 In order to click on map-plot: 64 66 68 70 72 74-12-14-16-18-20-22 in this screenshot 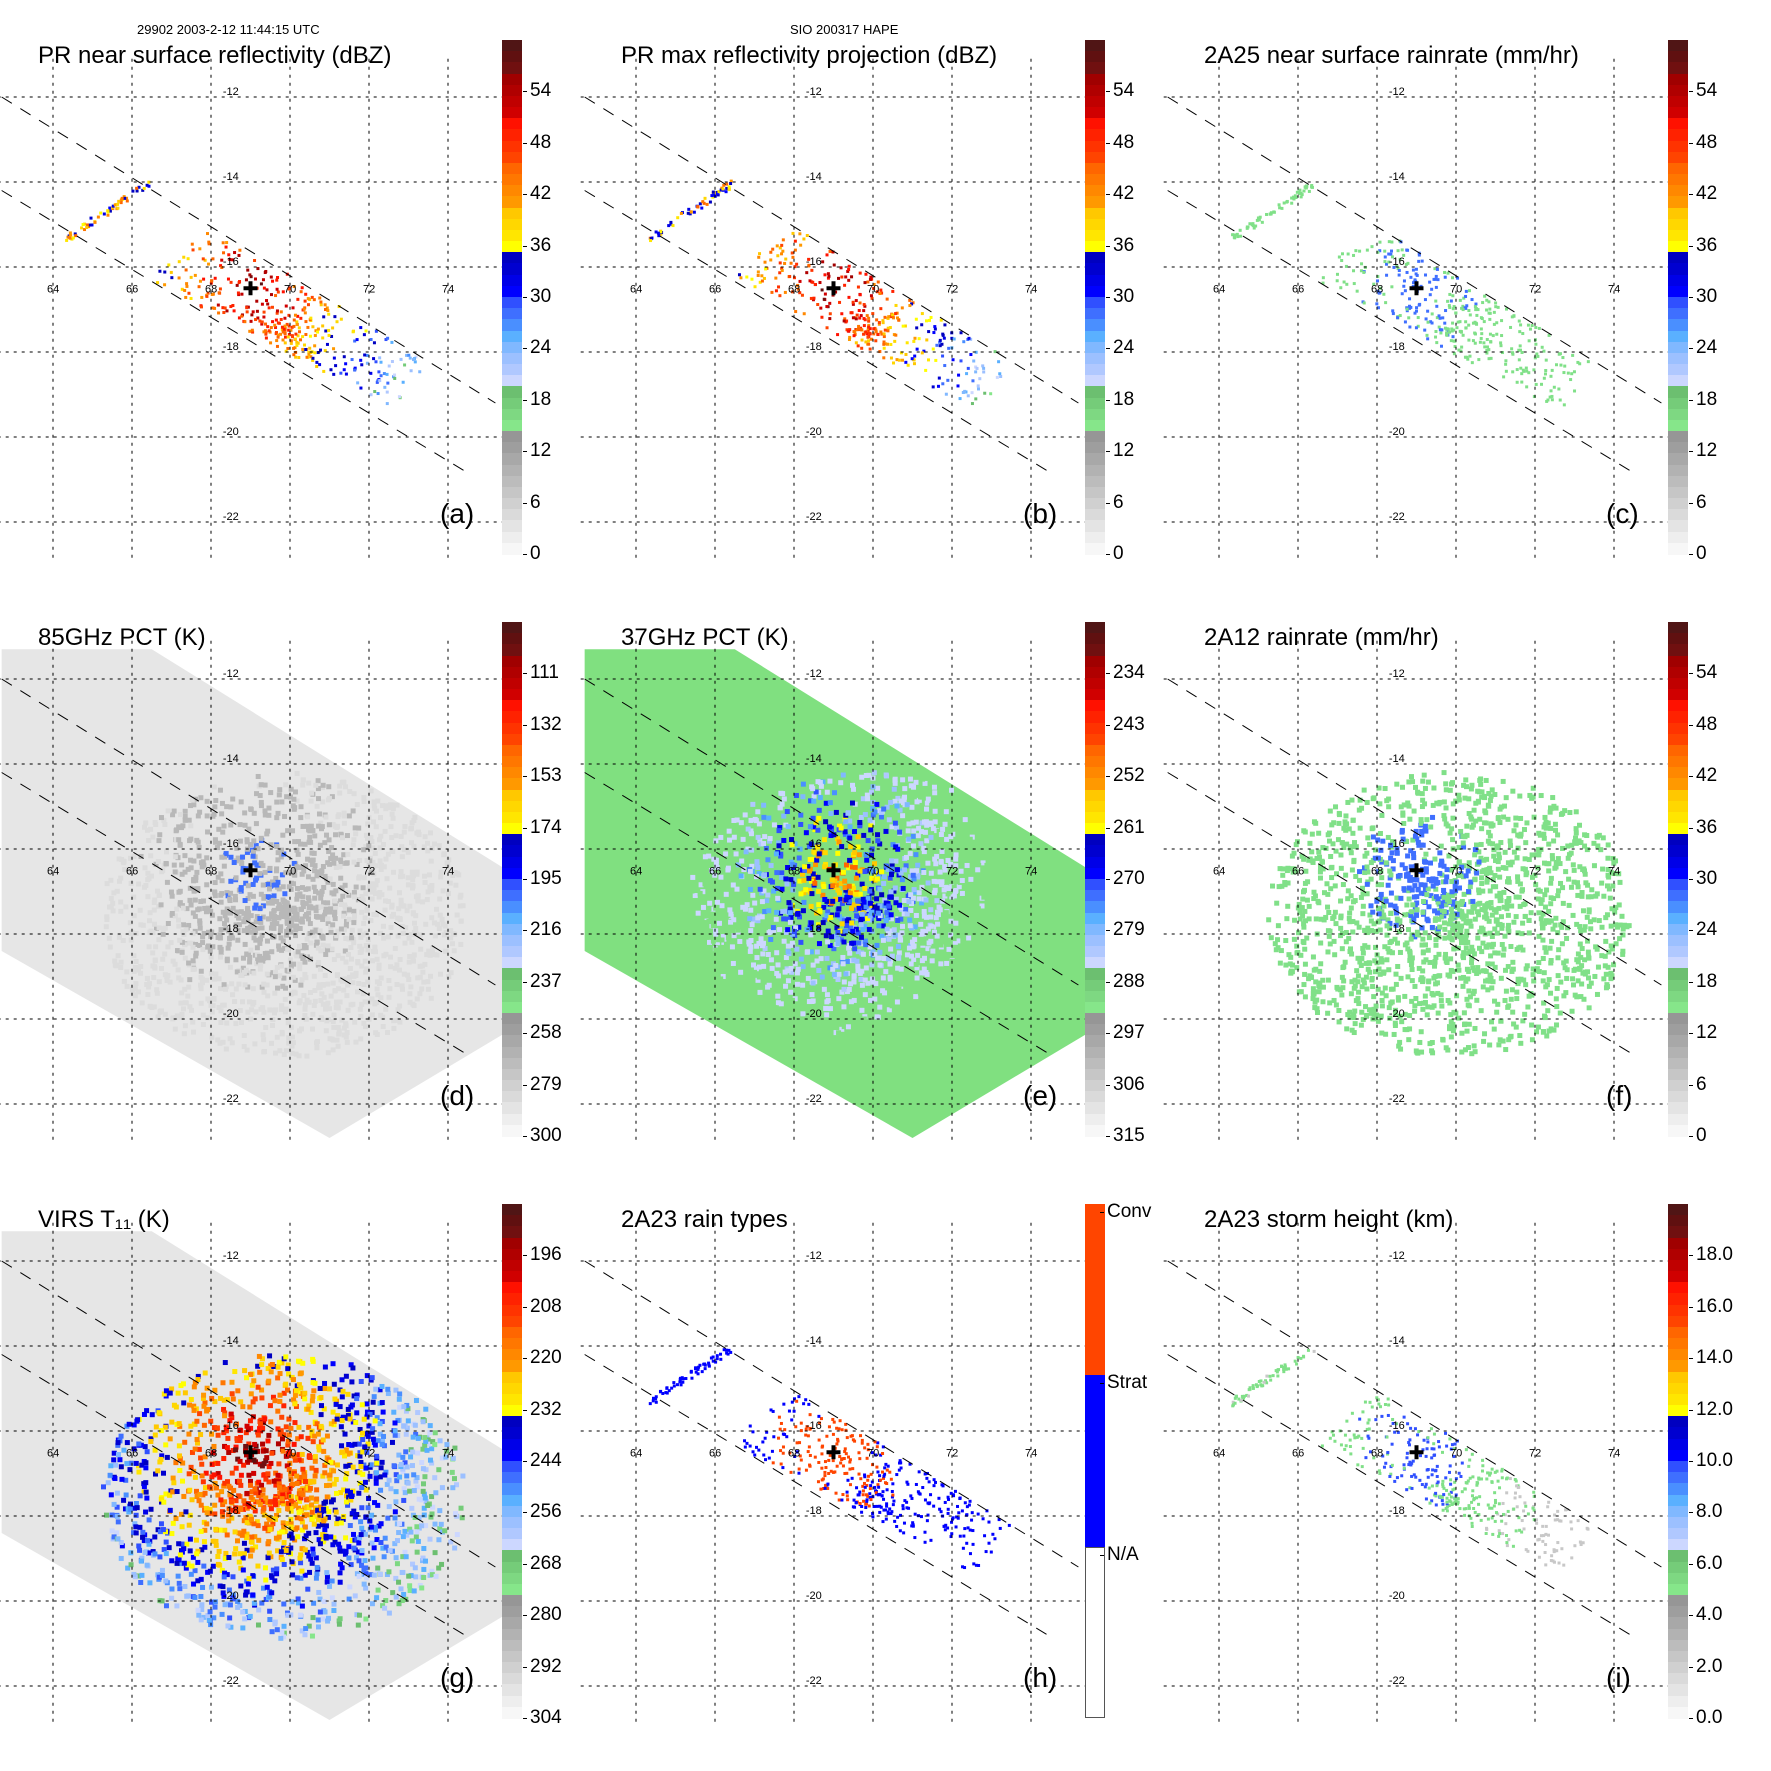, I will do `click(835, 891)`.